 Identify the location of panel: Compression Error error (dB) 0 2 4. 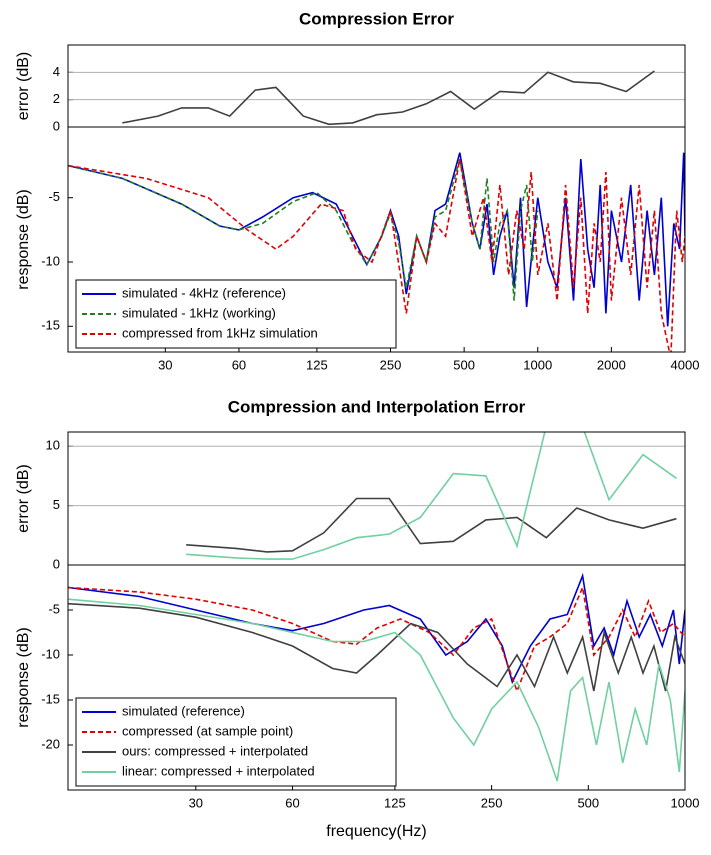
(350, 71).